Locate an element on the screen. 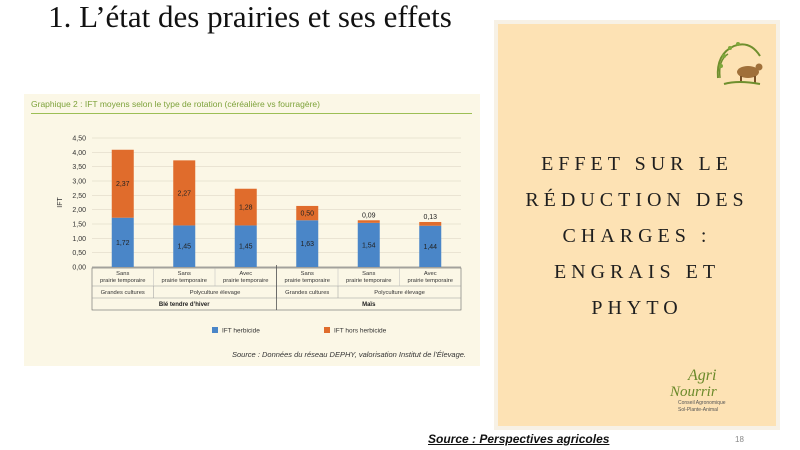  data-label: 0,13 is located at coordinates (430, 217).